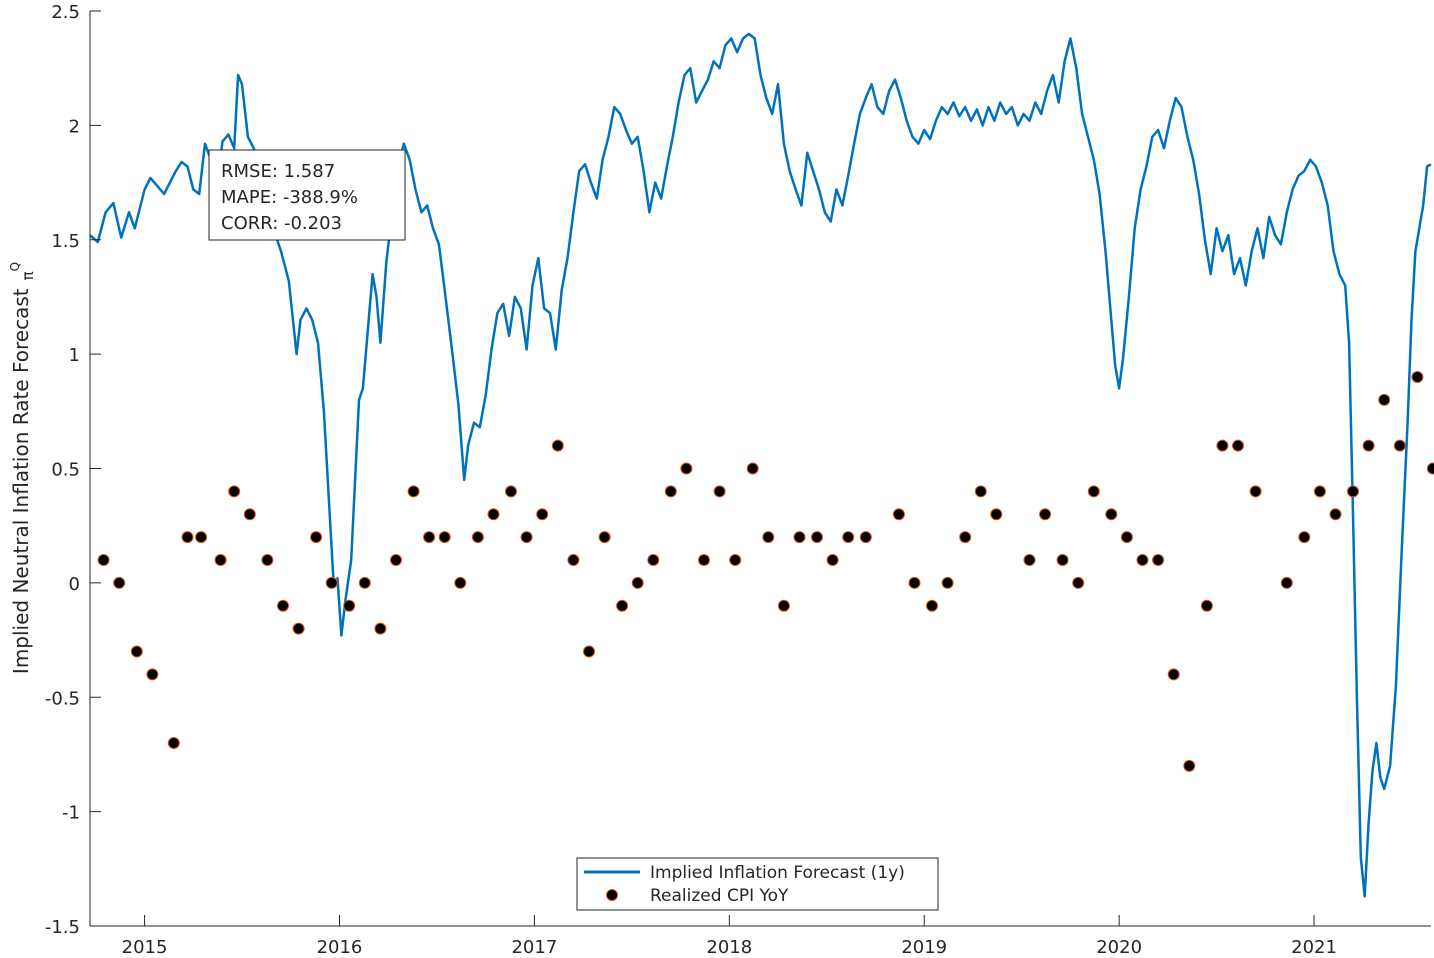 The width and height of the screenshot is (1434, 958). I want to click on legend-frame, so click(757, 884).